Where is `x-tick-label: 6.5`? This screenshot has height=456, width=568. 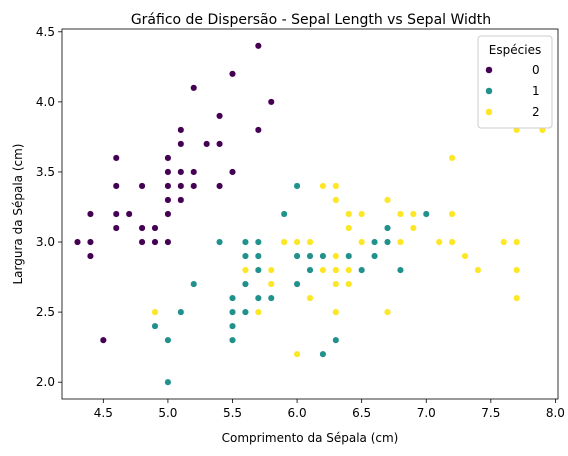 x-tick-label: 6.5 is located at coordinates (361, 413).